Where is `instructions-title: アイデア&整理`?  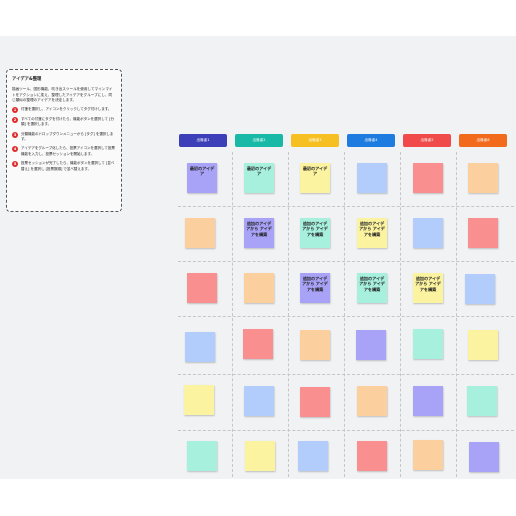
instructions-title: アイデア&整理 is located at coordinates (27, 79).